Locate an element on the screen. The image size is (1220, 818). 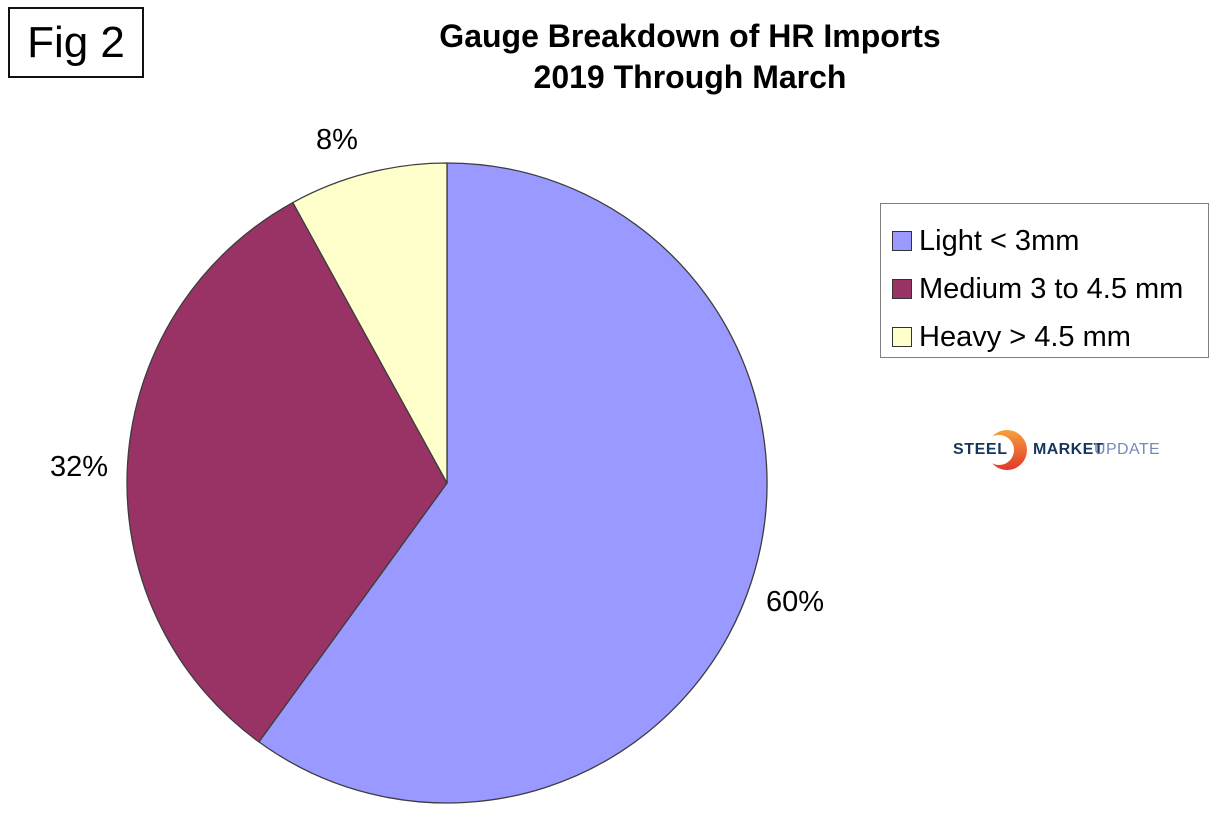
slice-label-medium: 32% is located at coordinates (79, 467).